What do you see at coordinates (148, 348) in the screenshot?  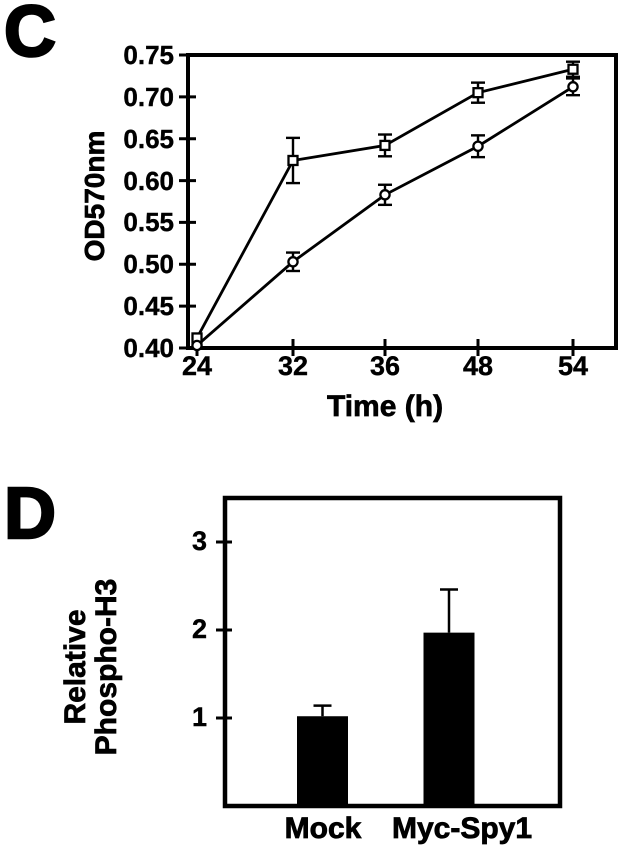 I see `line-chart-y-tick-label: 0.40` at bounding box center [148, 348].